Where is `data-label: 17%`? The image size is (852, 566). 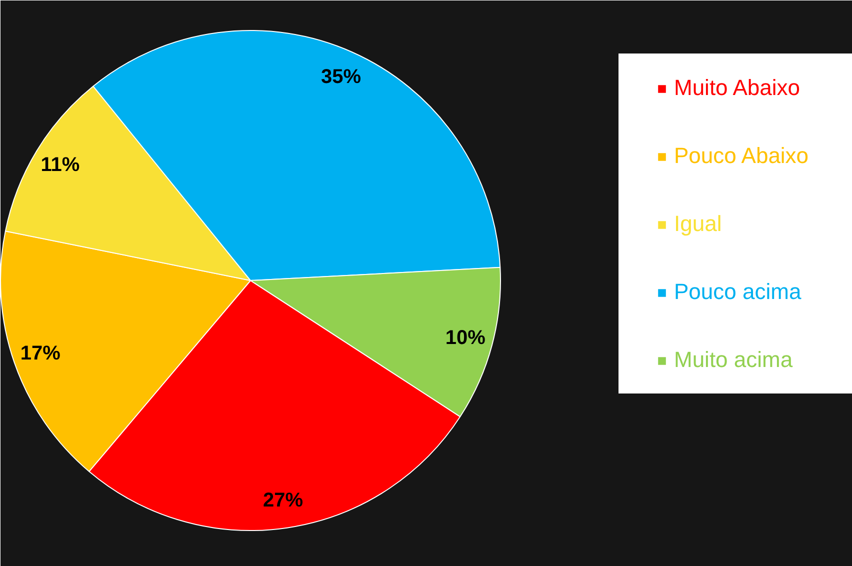
data-label: 17% is located at coordinates (40, 353).